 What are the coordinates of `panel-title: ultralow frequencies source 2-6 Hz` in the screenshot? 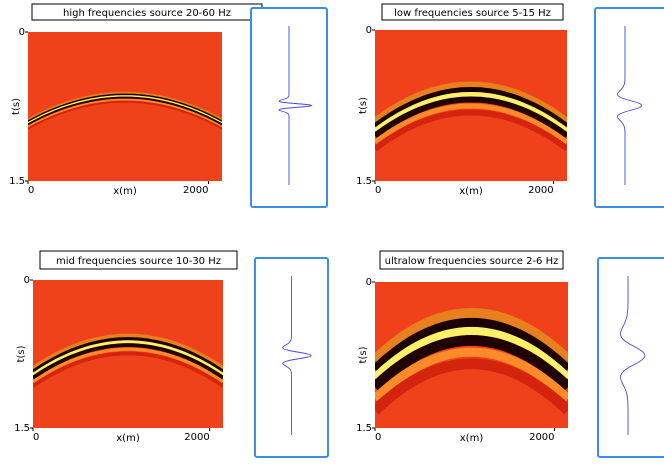 It's located at (472, 261).